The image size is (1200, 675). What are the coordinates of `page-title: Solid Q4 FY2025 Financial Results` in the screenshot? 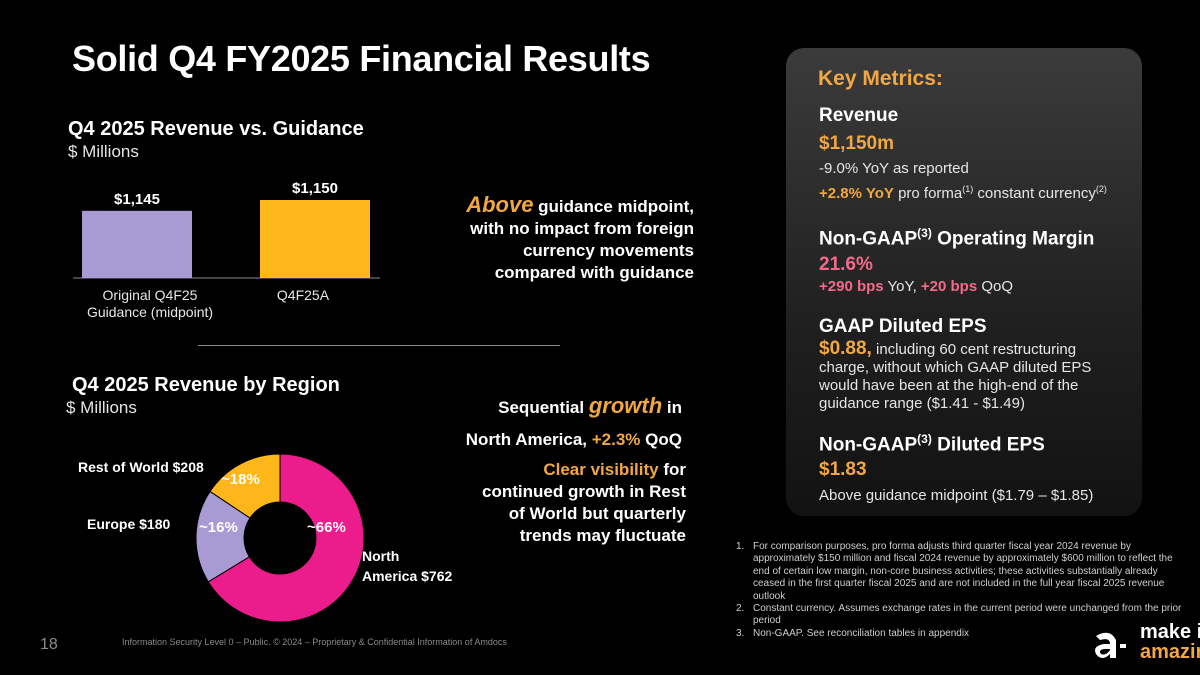 It's located at (361, 58).